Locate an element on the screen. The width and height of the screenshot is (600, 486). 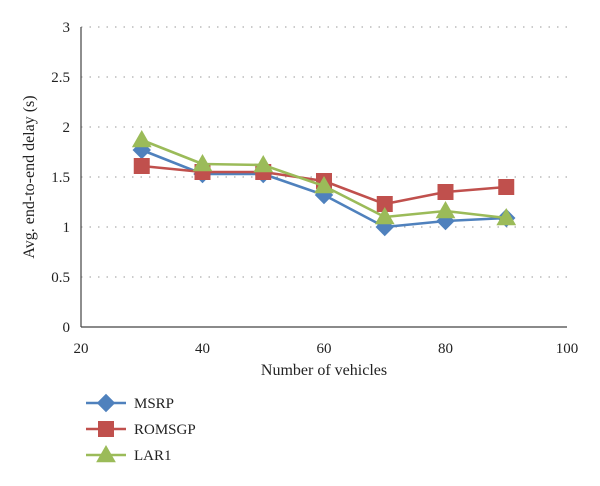
x-axis-title: Number of vehicles is located at coordinates (324, 370).